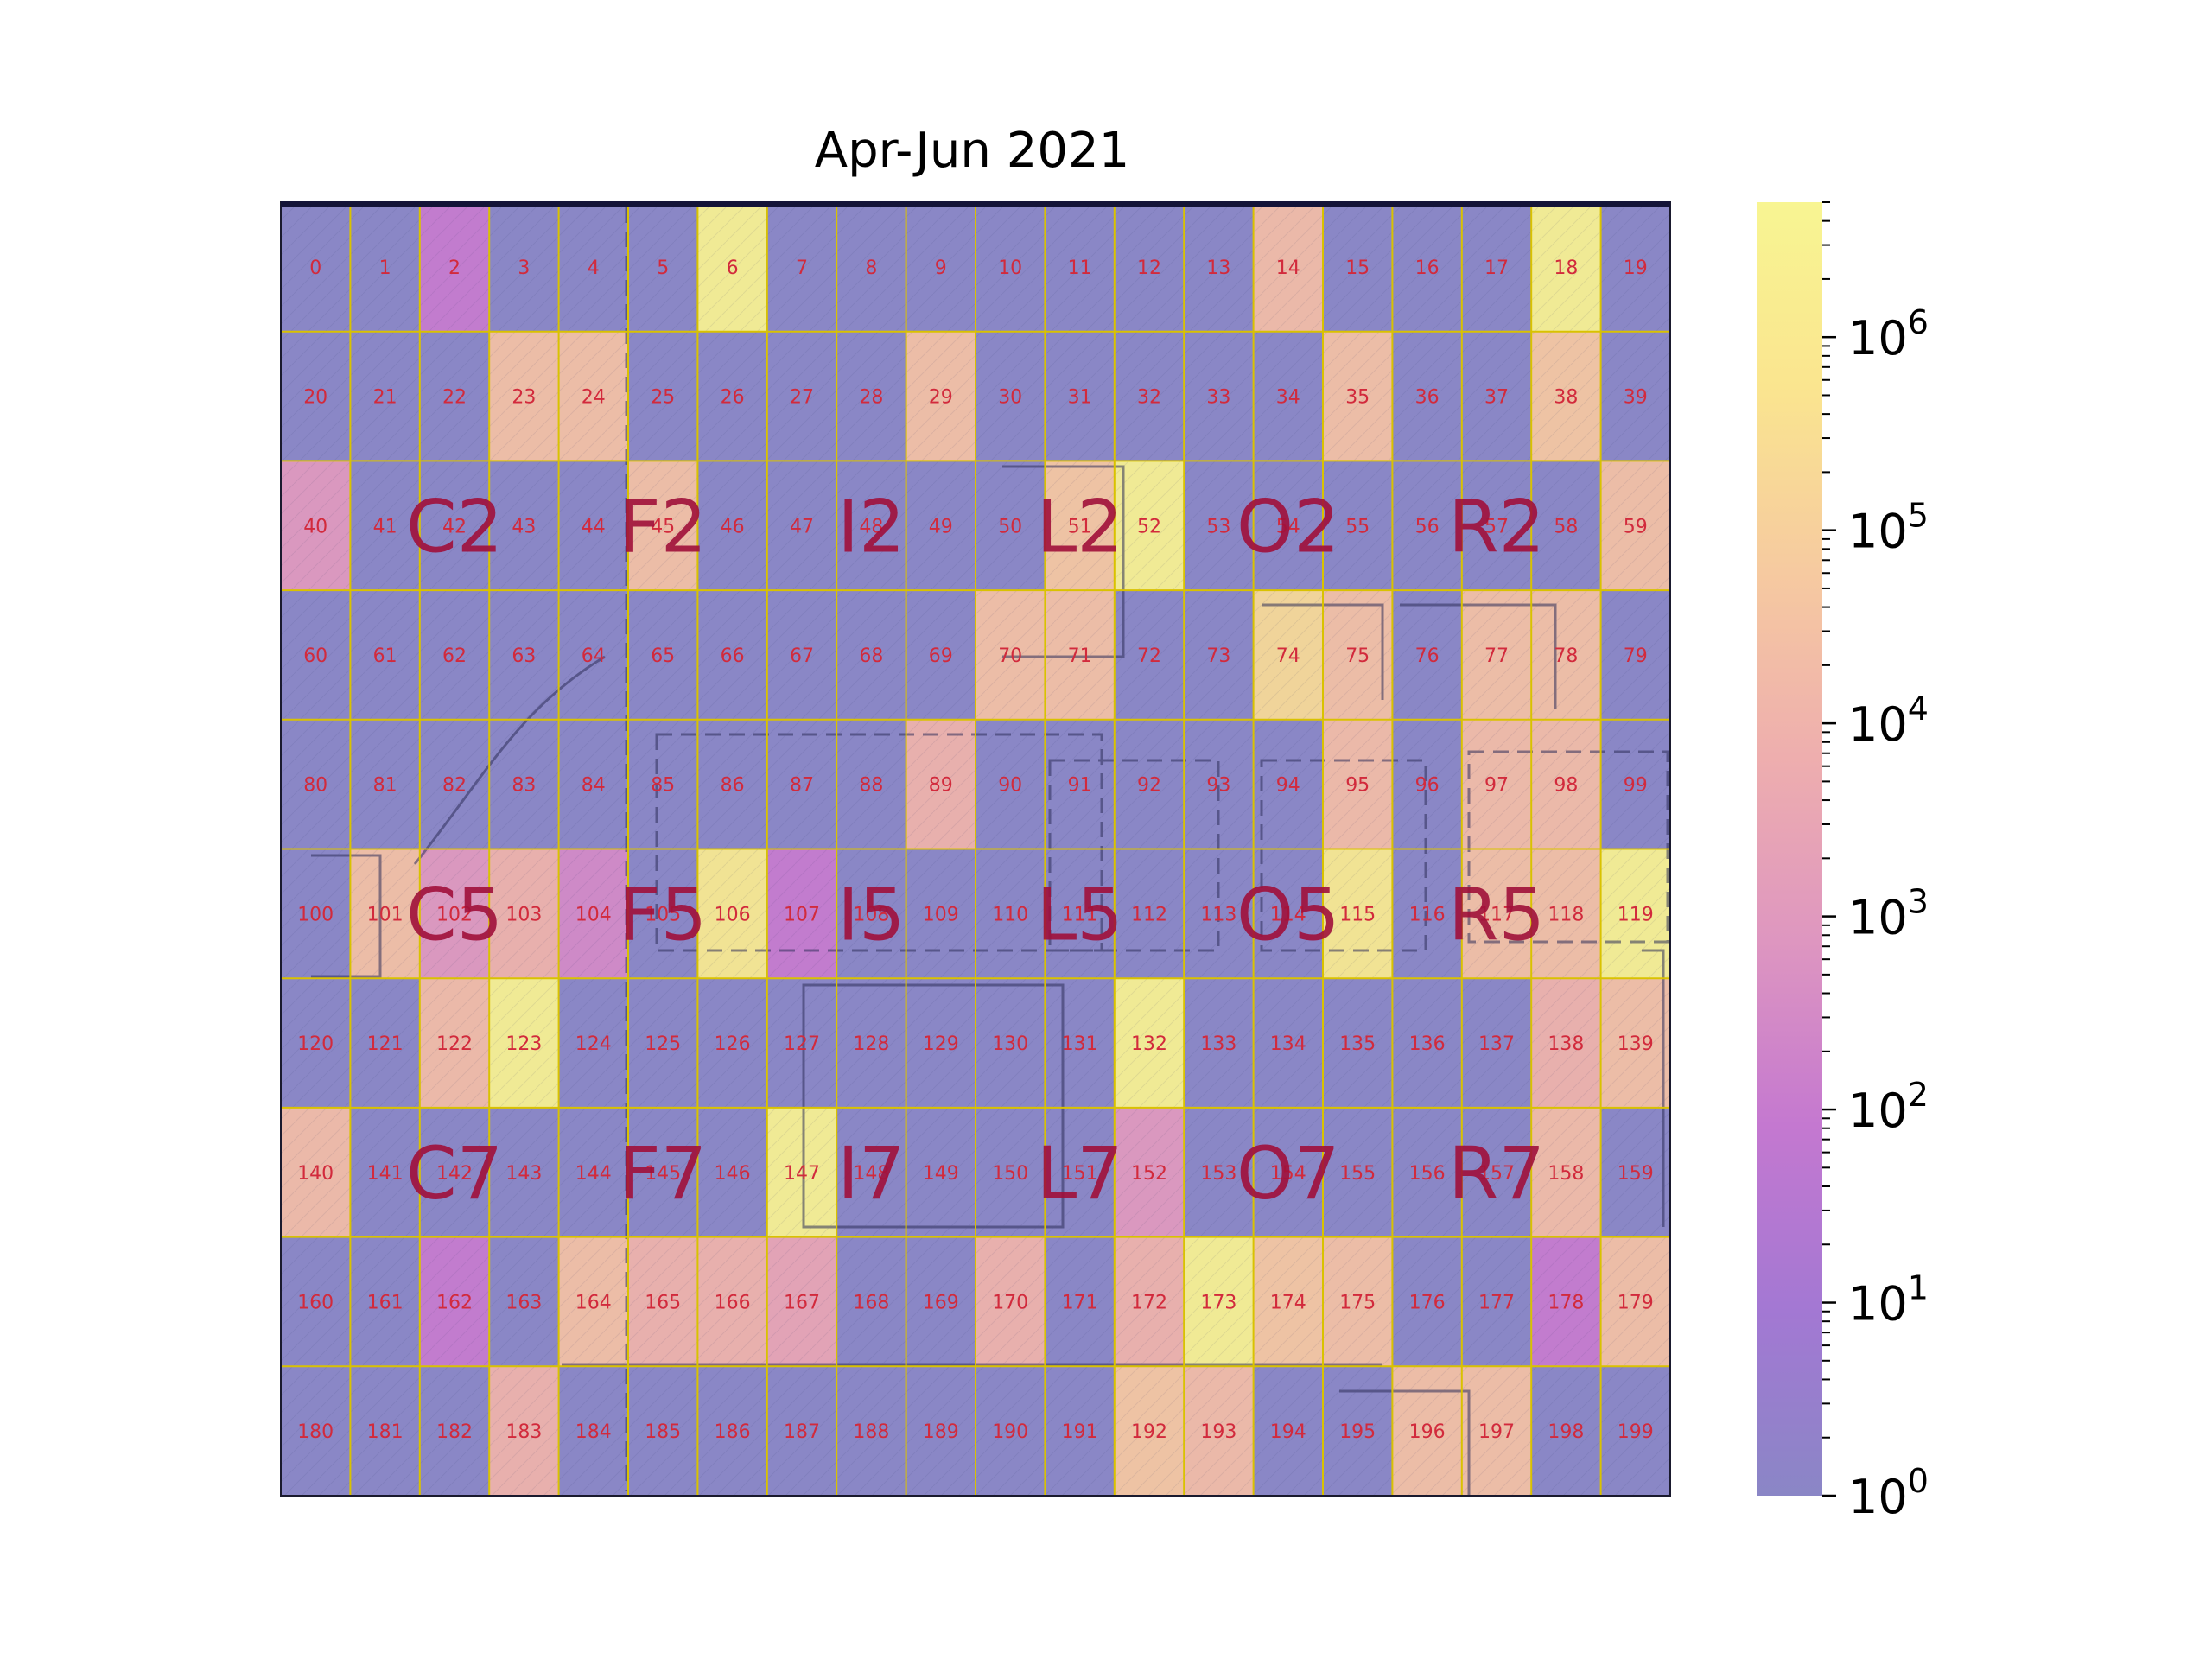 Image resolution: width=2212 pixels, height=1659 pixels. Describe the element at coordinates (1566, 1174) in the screenshot. I see `cell-number-label: 158` at that location.